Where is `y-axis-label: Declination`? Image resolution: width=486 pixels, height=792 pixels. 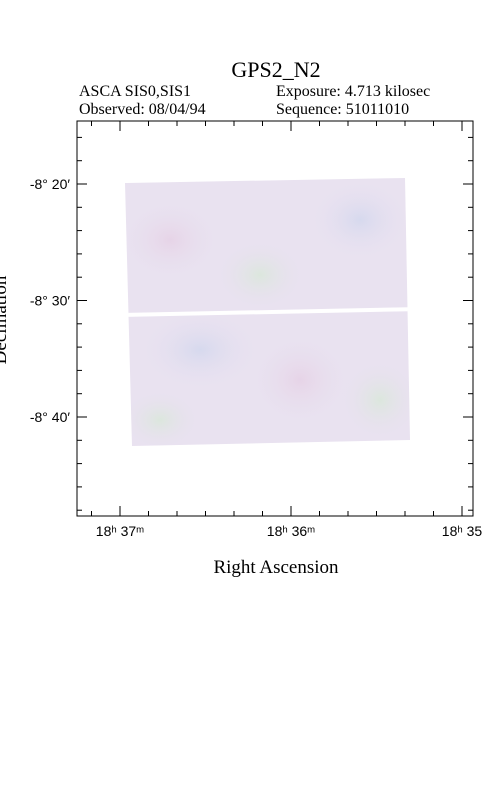 y-axis-label: Declination is located at coordinates (5, 319).